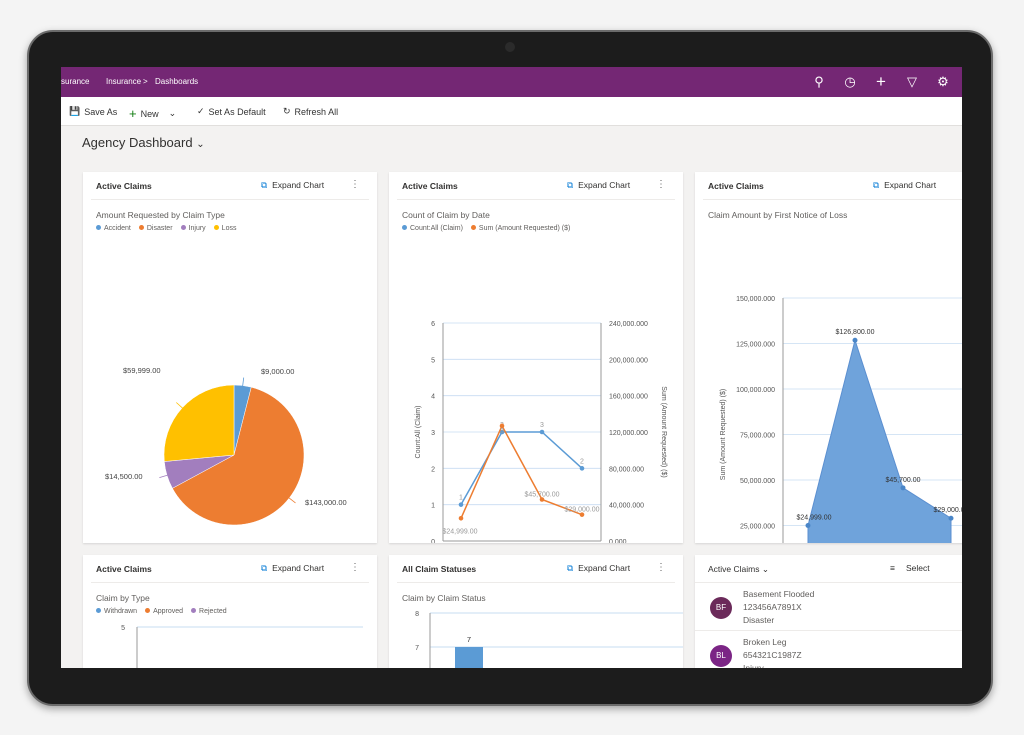  What do you see at coordinates (433, 360) in the screenshot?
I see `y-tick-label: 5` at bounding box center [433, 360].